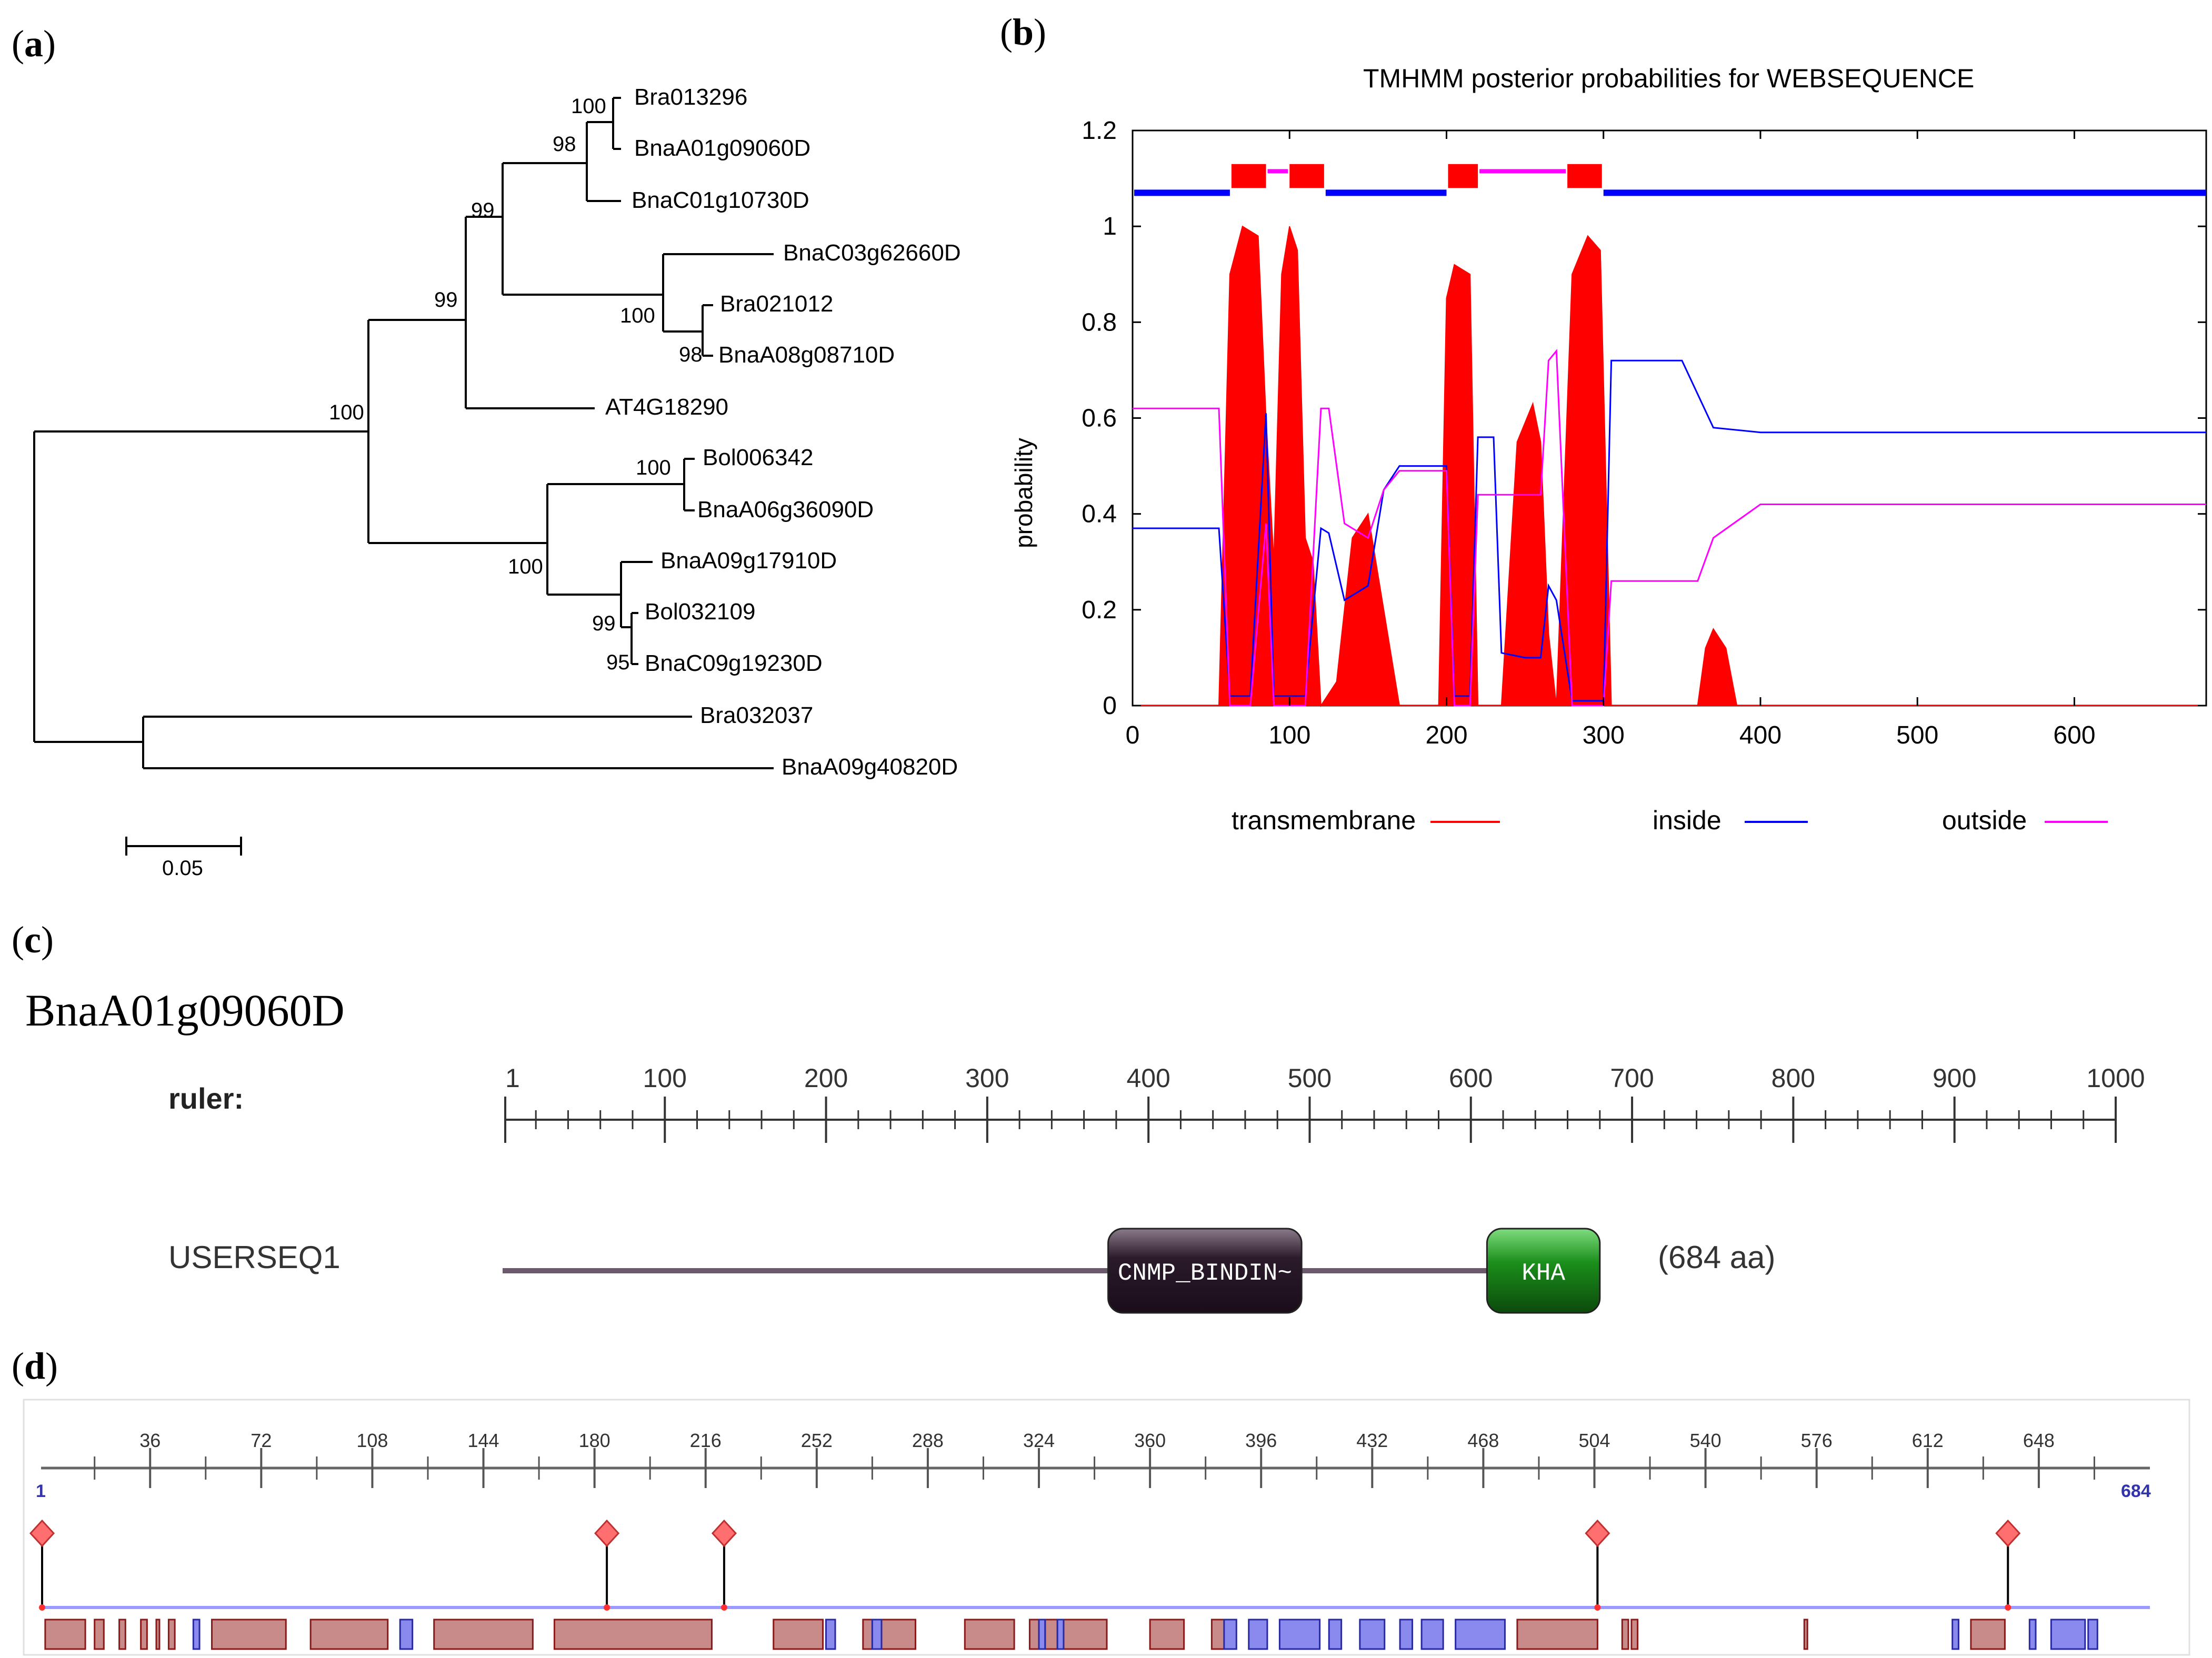  I want to click on series-transmembrane, so click(1669, 466).